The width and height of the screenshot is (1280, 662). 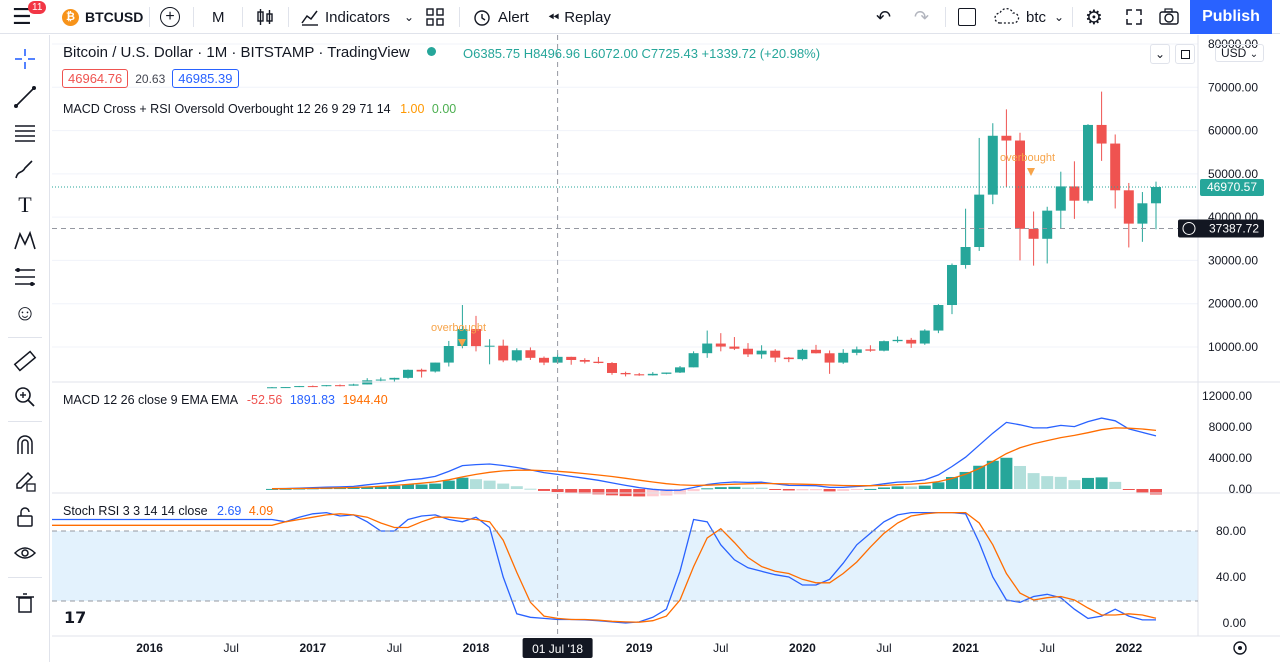 What do you see at coordinates (1221, 228) in the screenshot?
I see `crosshair-price-tag` at bounding box center [1221, 228].